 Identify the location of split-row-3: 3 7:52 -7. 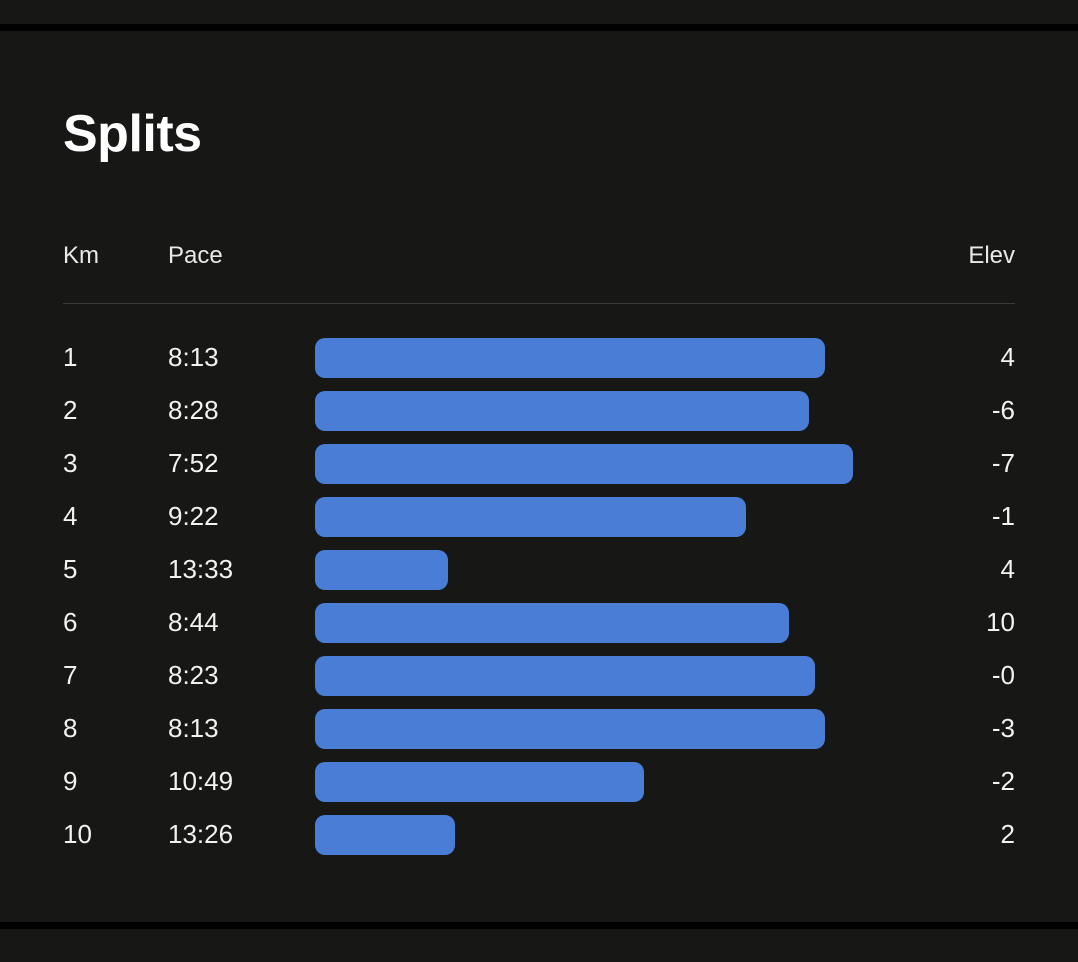
(539, 463).